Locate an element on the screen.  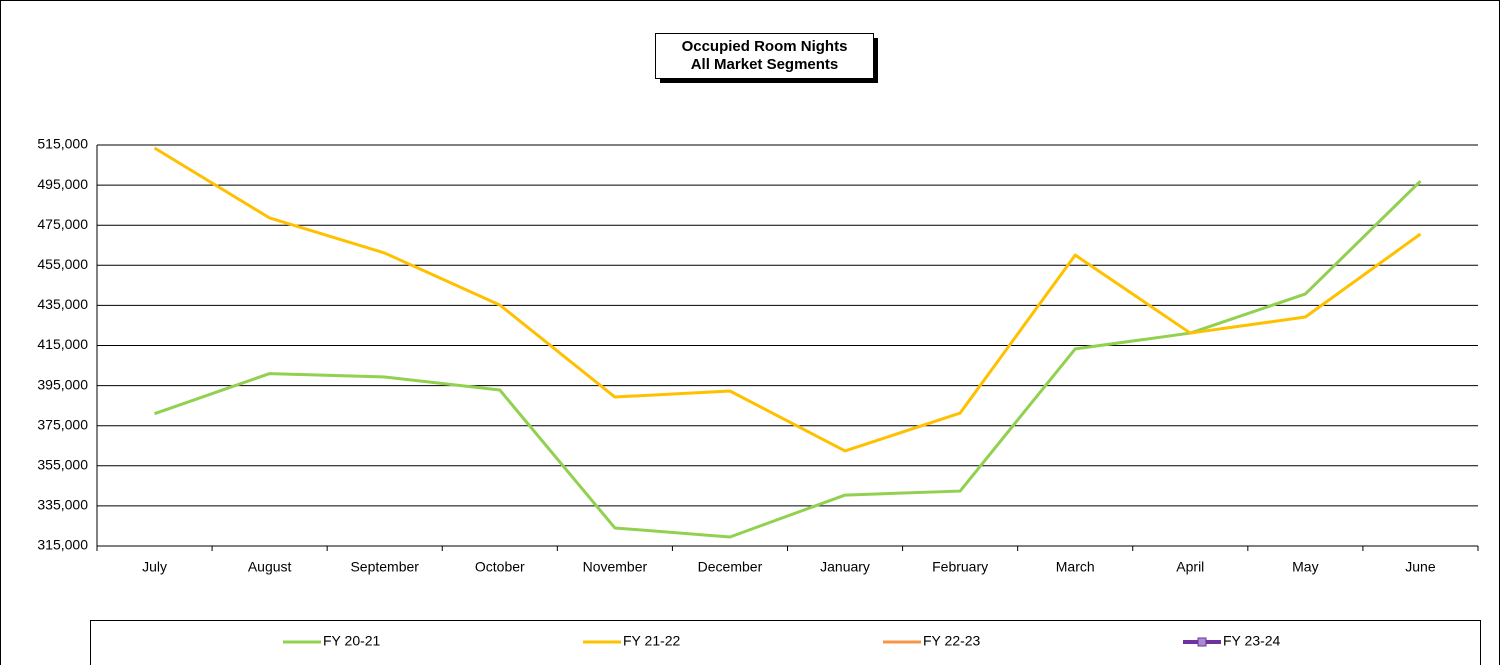
legend-label: FY 22-23 is located at coordinates (952, 641).